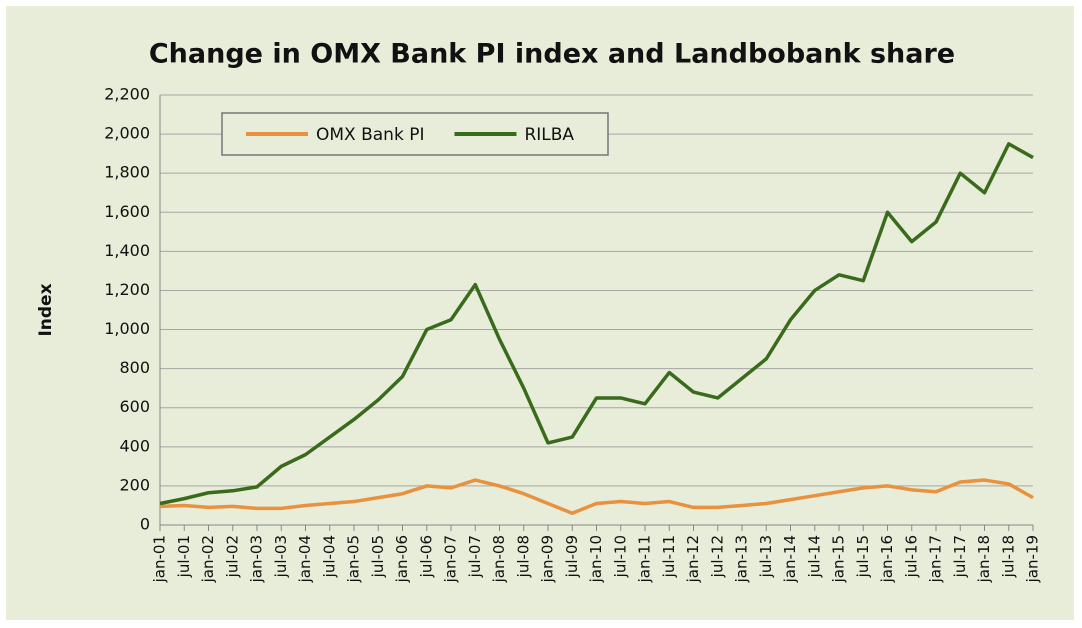 This screenshot has width=1082, height=628. I want to click on x-tick-label: jul-11, so click(669, 556).